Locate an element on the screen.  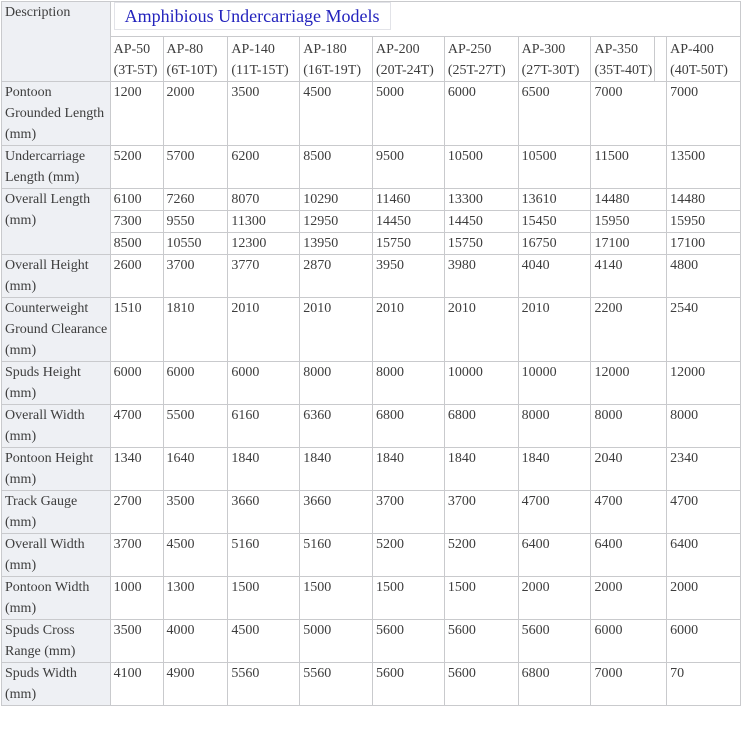
model-header-ap-180: AP-180 (16T-19T) is located at coordinates (336, 59).